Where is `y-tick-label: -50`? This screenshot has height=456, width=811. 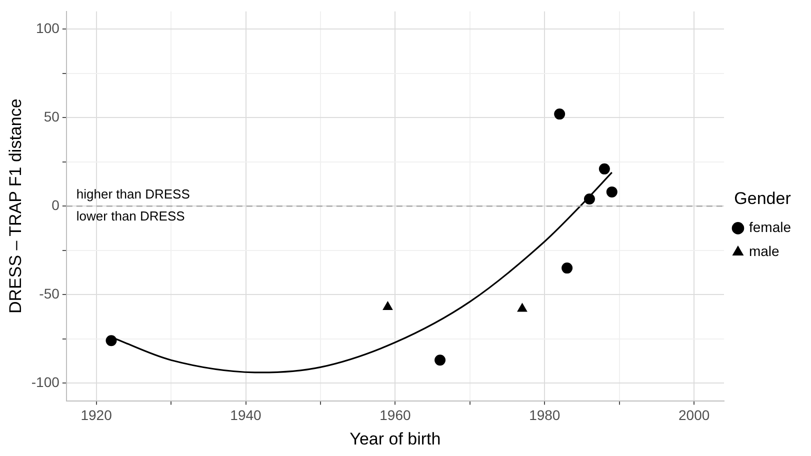
y-tick-label: -50 is located at coordinates (49, 293).